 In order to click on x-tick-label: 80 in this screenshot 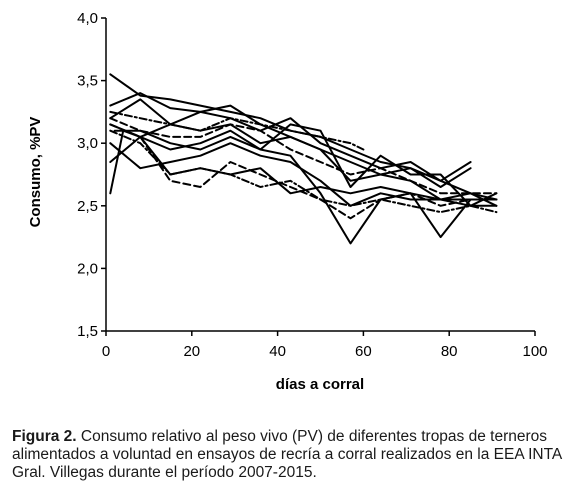, I will do `click(449, 351)`.